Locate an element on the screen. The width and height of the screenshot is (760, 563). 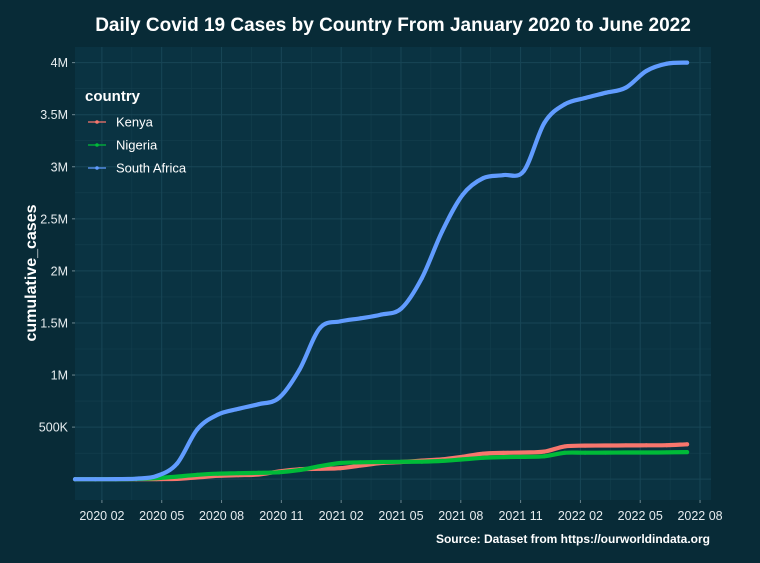
x-tick-label: 2021 05 is located at coordinates (400, 516).